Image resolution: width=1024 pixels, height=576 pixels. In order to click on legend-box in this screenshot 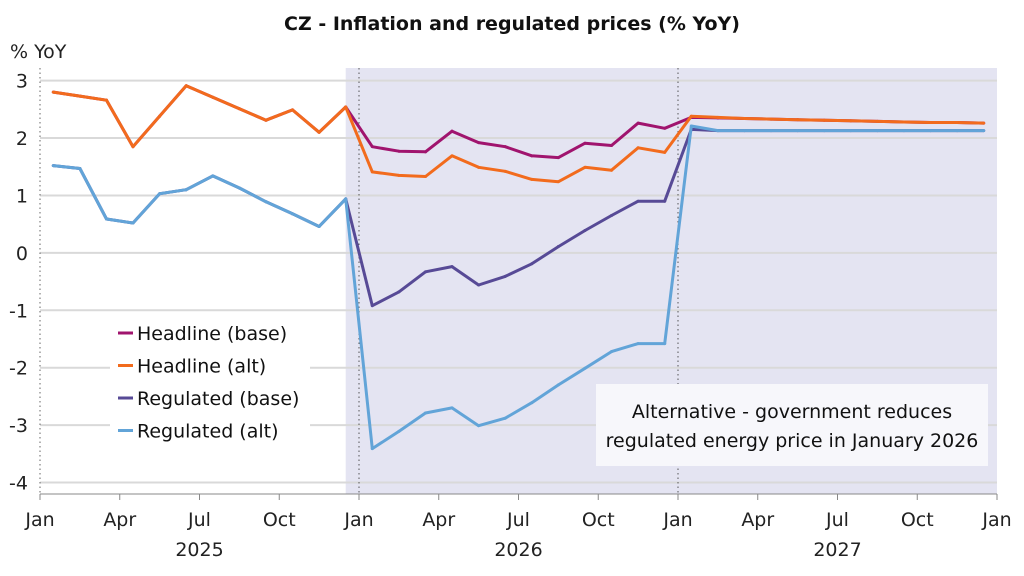, I will do `click(210, 381)`.